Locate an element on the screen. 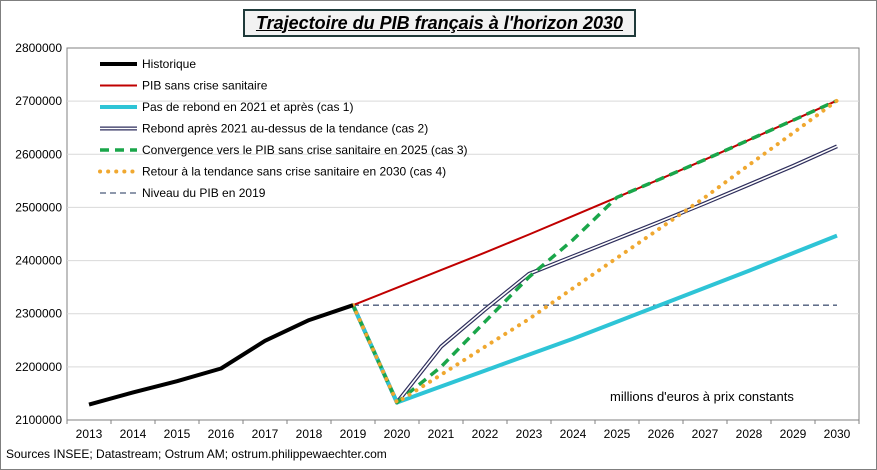 Image resolution: width=877 pixels, height=470 pixels. x-tick-label: 2013 is located at coordinates (89, 434).